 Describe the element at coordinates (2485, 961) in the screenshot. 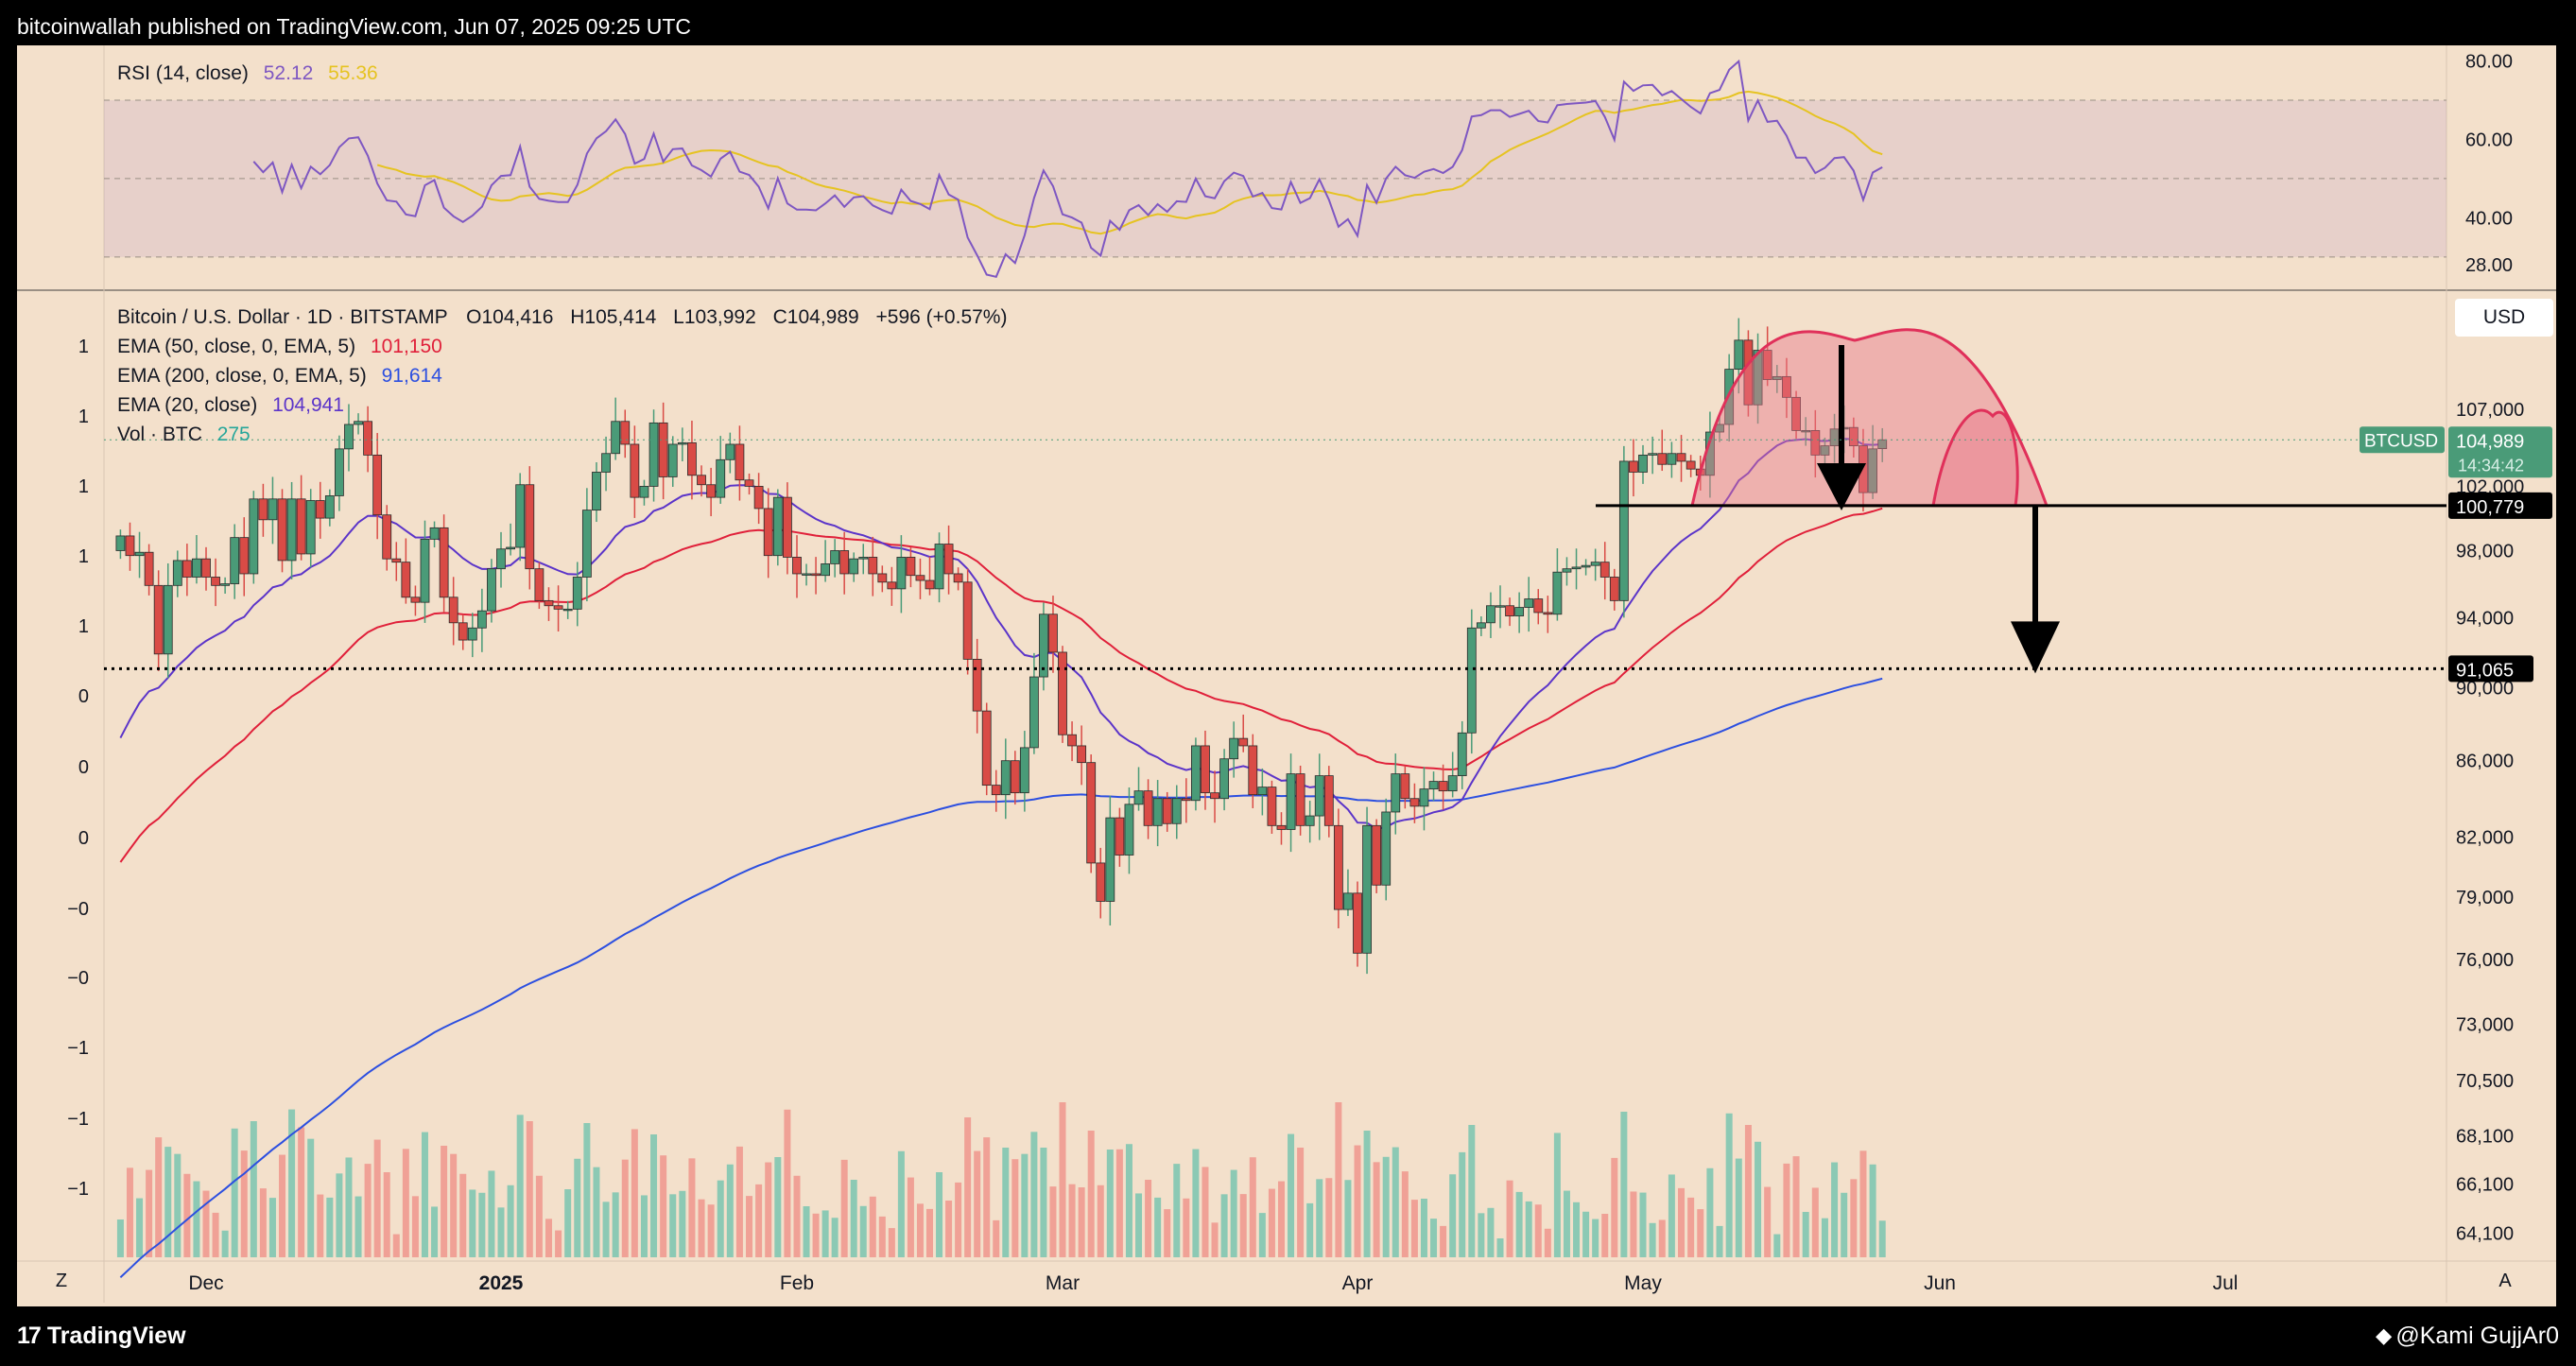

I see `price-tick-label: 76,000` at that location.